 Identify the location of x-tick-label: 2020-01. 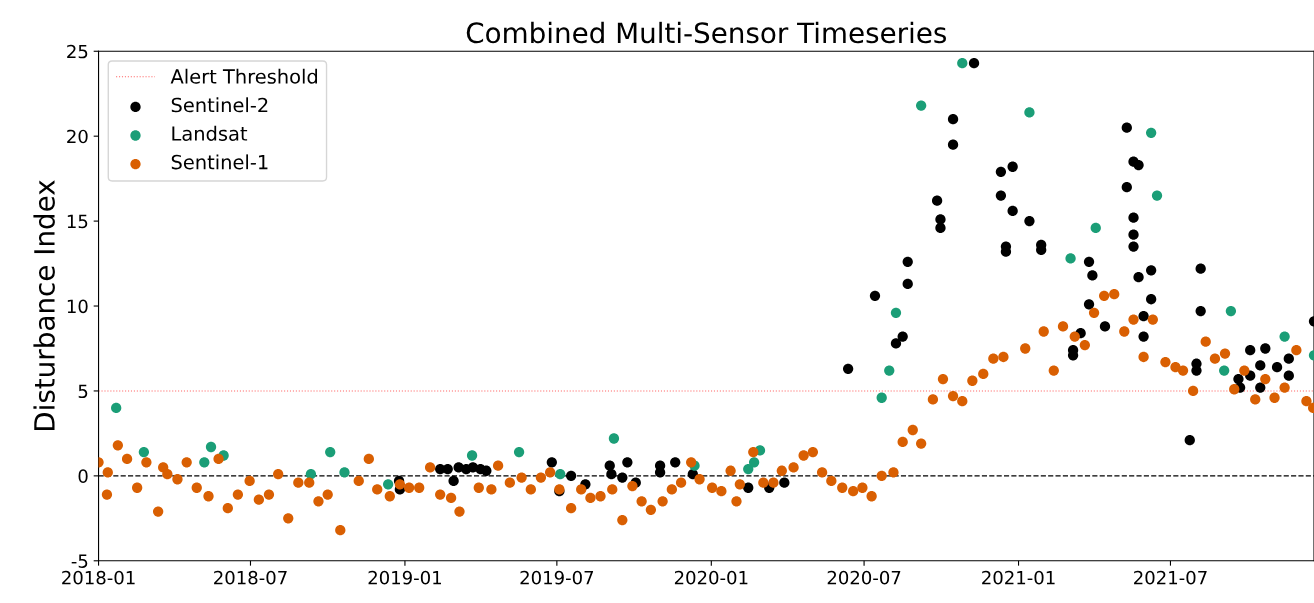
(711, 577).